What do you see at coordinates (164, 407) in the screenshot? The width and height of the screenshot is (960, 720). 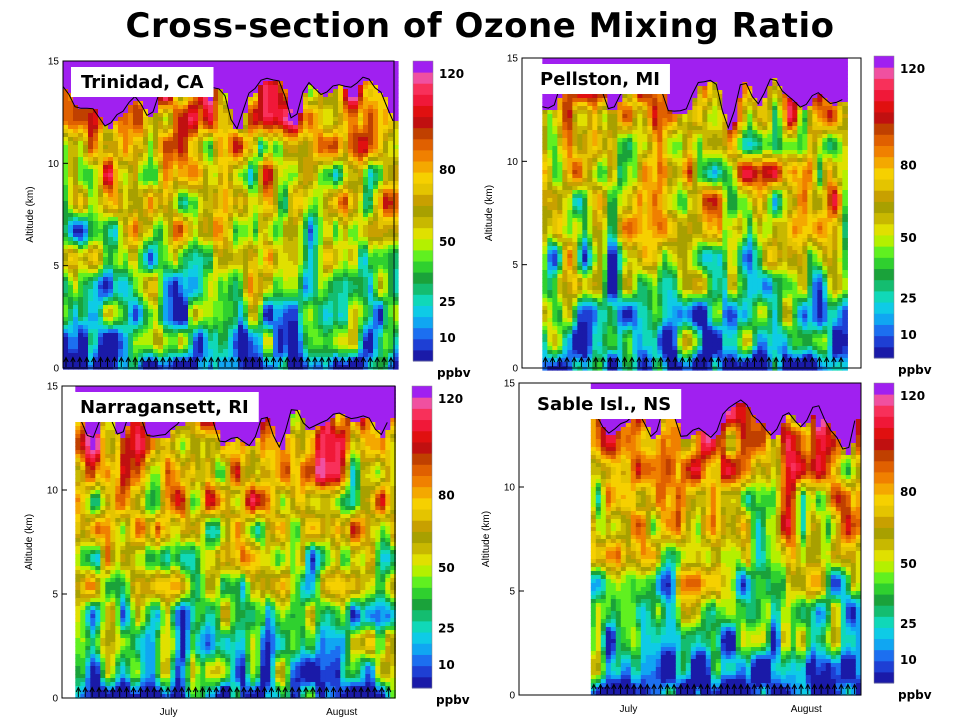 I see `site-label: Narragansett, RI` at bounding box center [164, 407].